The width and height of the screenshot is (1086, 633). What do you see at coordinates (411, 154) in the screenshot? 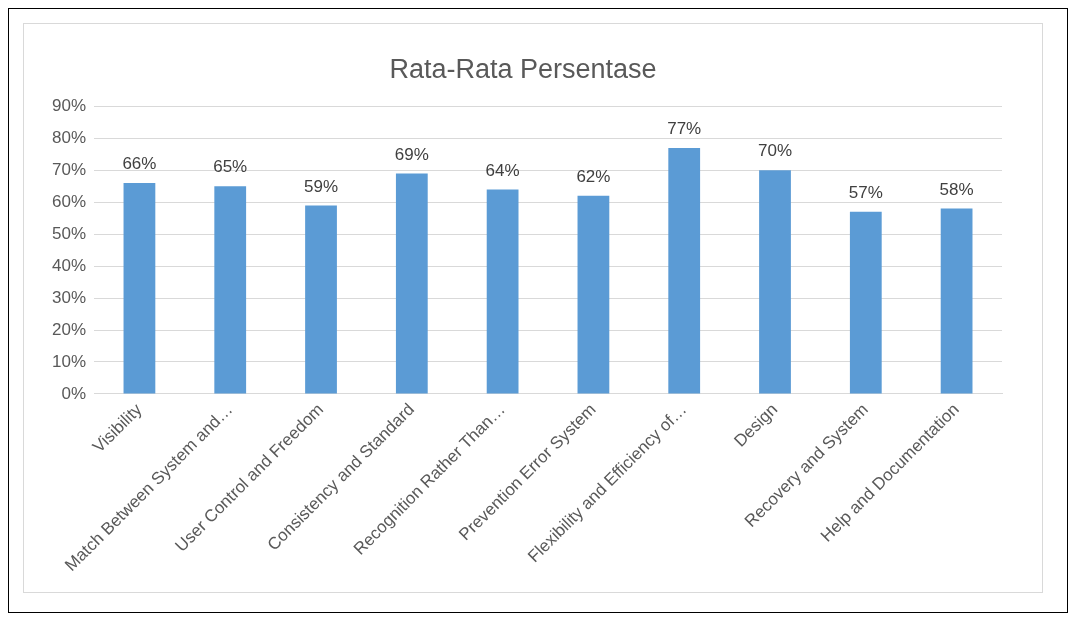
I see `data-label: 69%` at bounding box center [411, 154].